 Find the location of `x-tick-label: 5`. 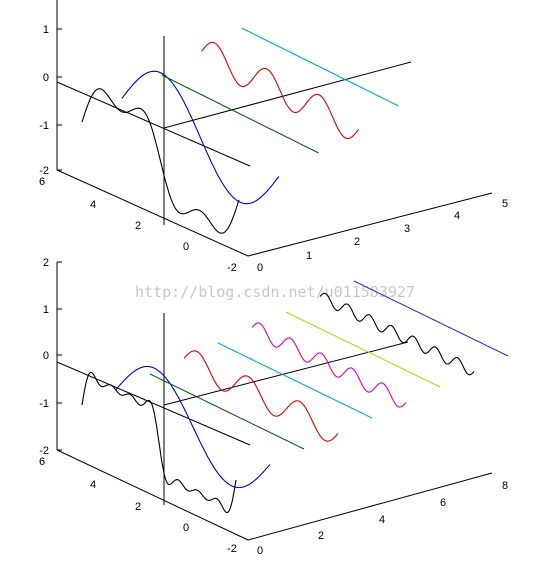

x-tick-label: 5 is located at coordinates (505, 204).